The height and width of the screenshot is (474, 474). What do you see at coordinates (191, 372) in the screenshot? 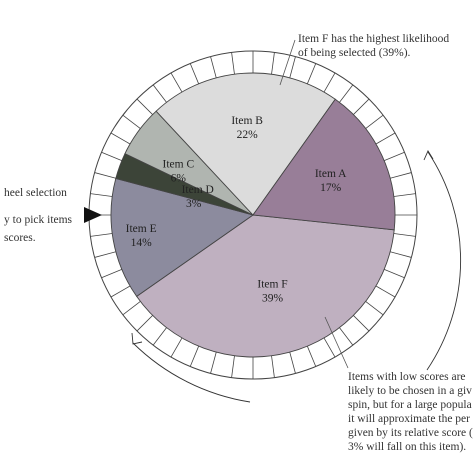
I see `rotation-arrow-bottom` at bounding box center [191, 372].